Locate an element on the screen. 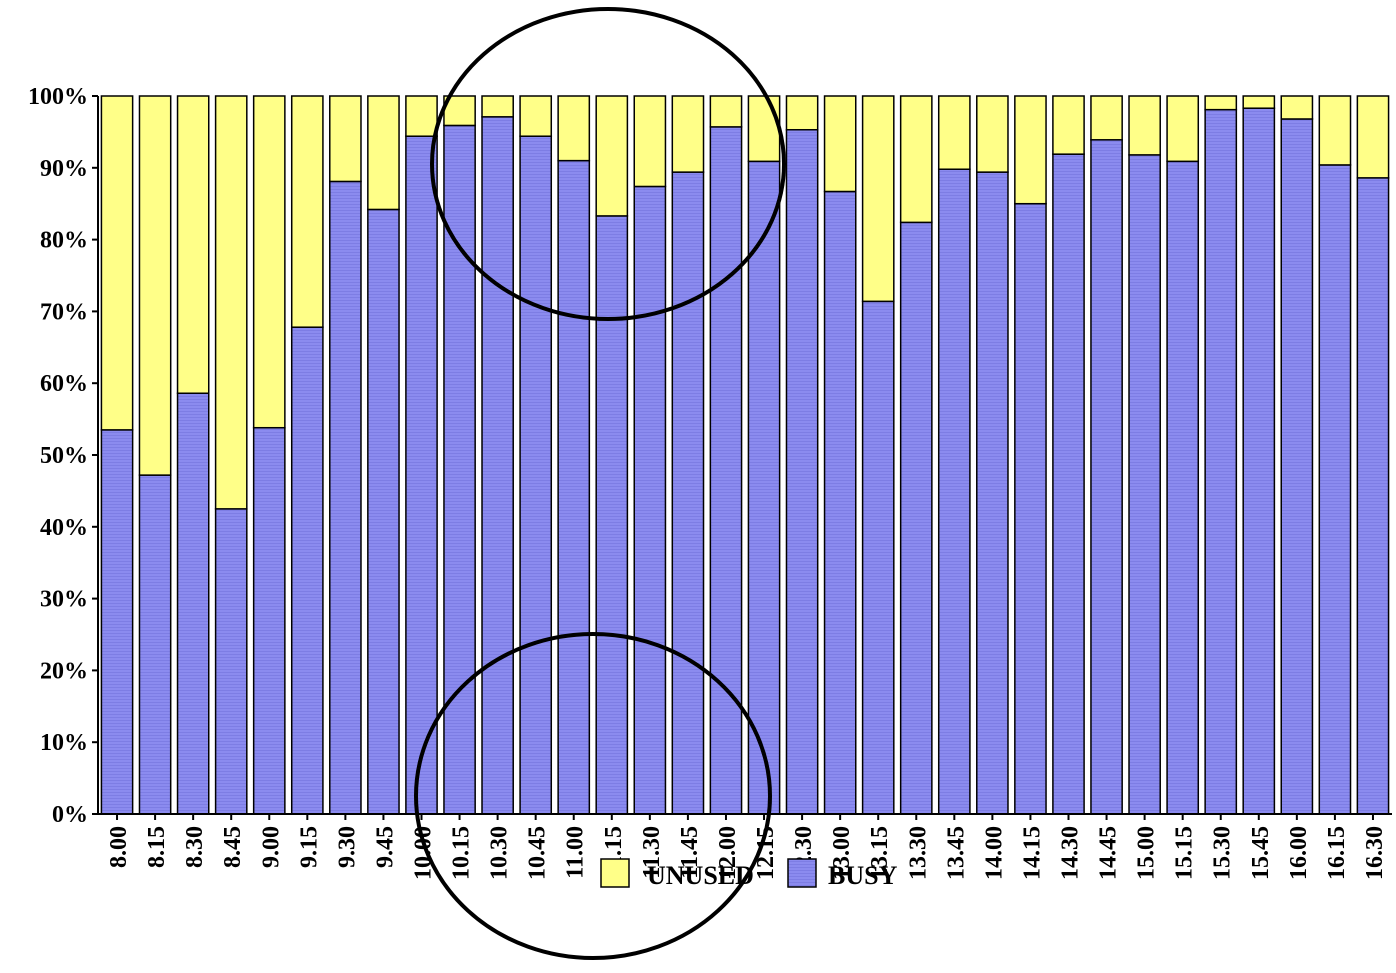 Image resolution: width=1396 pixels, height=973 pixels. x-tick-label: 9.15 is located at coordinates (309, 847).